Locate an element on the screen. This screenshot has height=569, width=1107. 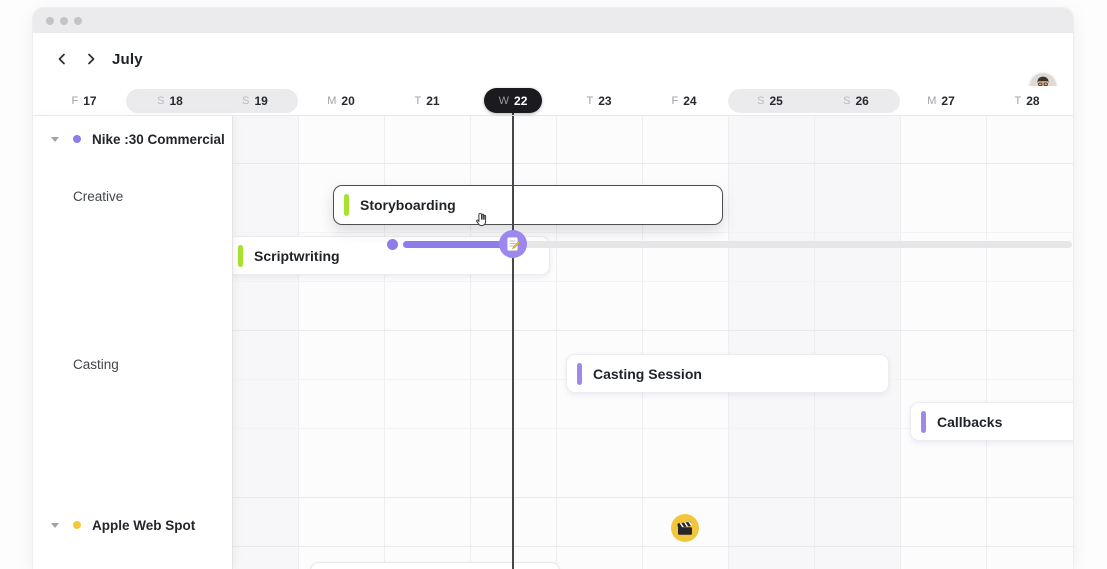
timeline-progress is located at coordinates (458, 244).